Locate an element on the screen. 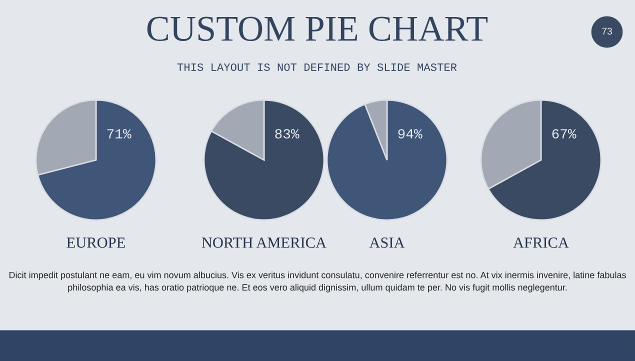 Image resolution: width=635 pixels, height=361 pixels. data-label: 67% is located at coordinates (564, 134).